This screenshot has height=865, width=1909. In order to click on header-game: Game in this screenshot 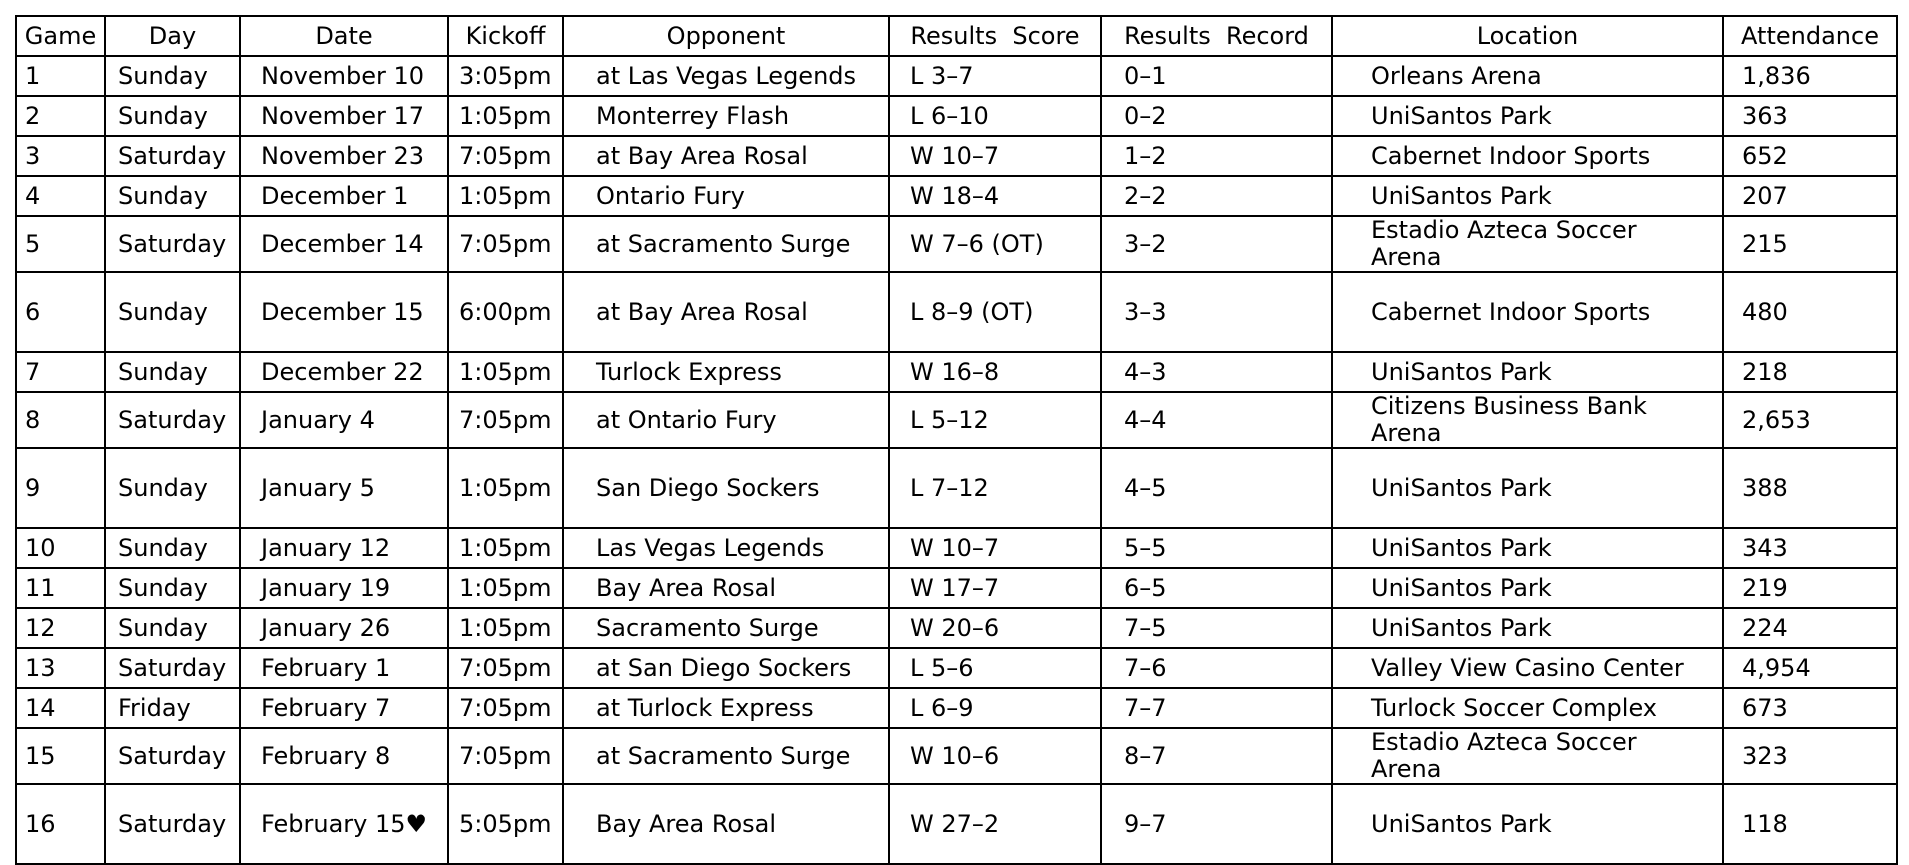, I will do `click(60, 36)`.